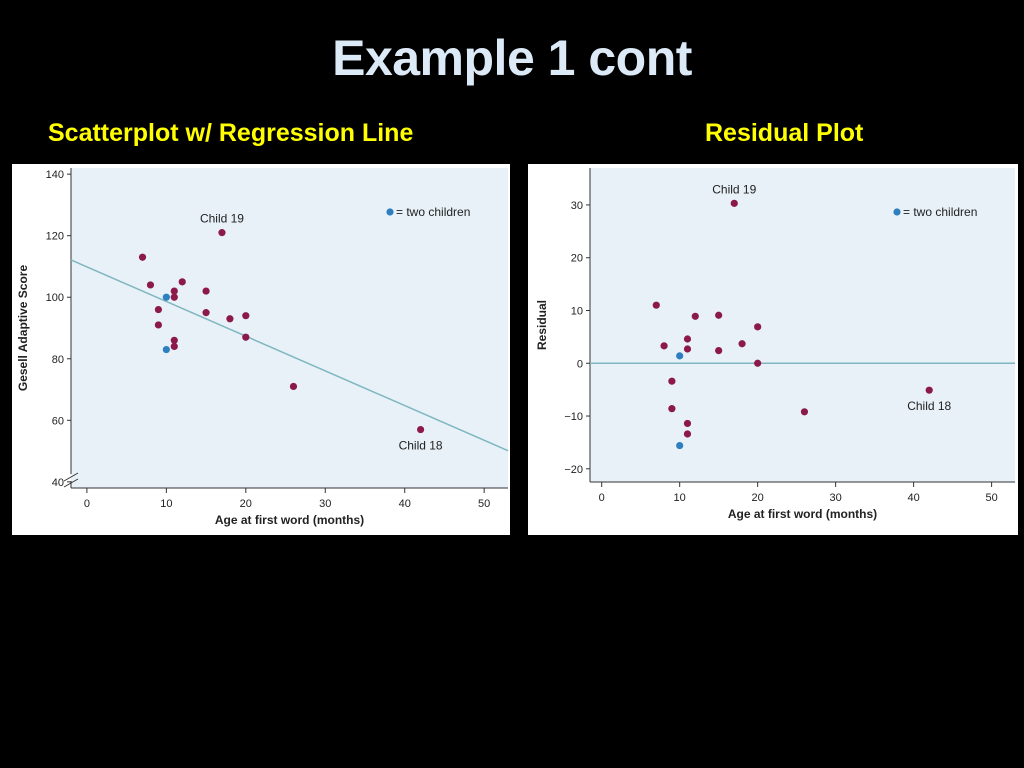  What do you see at coordinates (734, 189) in the screenshot?
I see `residual-annotation-label: Child 19` at bounding box center [734, 189].